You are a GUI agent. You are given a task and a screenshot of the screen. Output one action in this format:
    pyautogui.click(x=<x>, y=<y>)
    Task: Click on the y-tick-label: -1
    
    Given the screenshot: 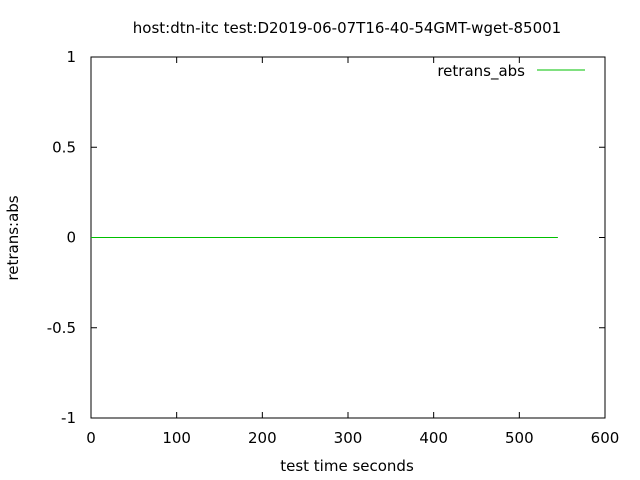 What is the action you would take?
    pyautogui.click(x=68, y=418)
    